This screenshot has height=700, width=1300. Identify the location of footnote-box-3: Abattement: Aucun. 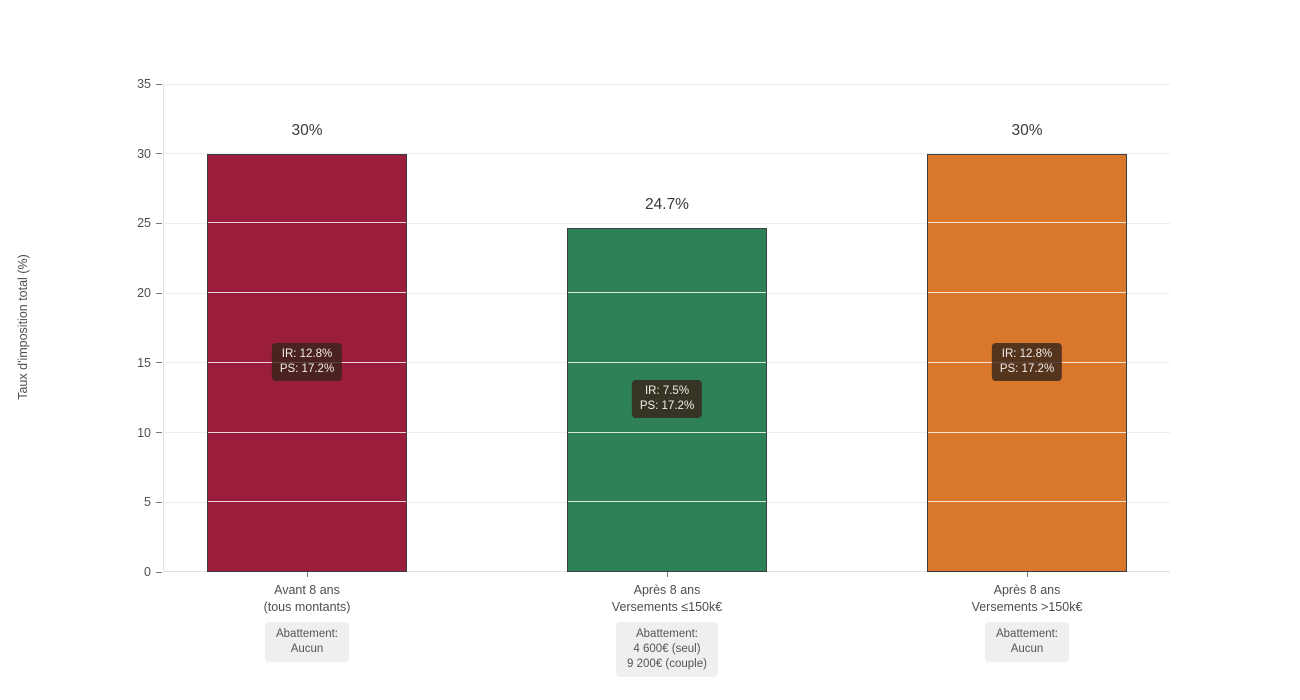
(1027, 642).